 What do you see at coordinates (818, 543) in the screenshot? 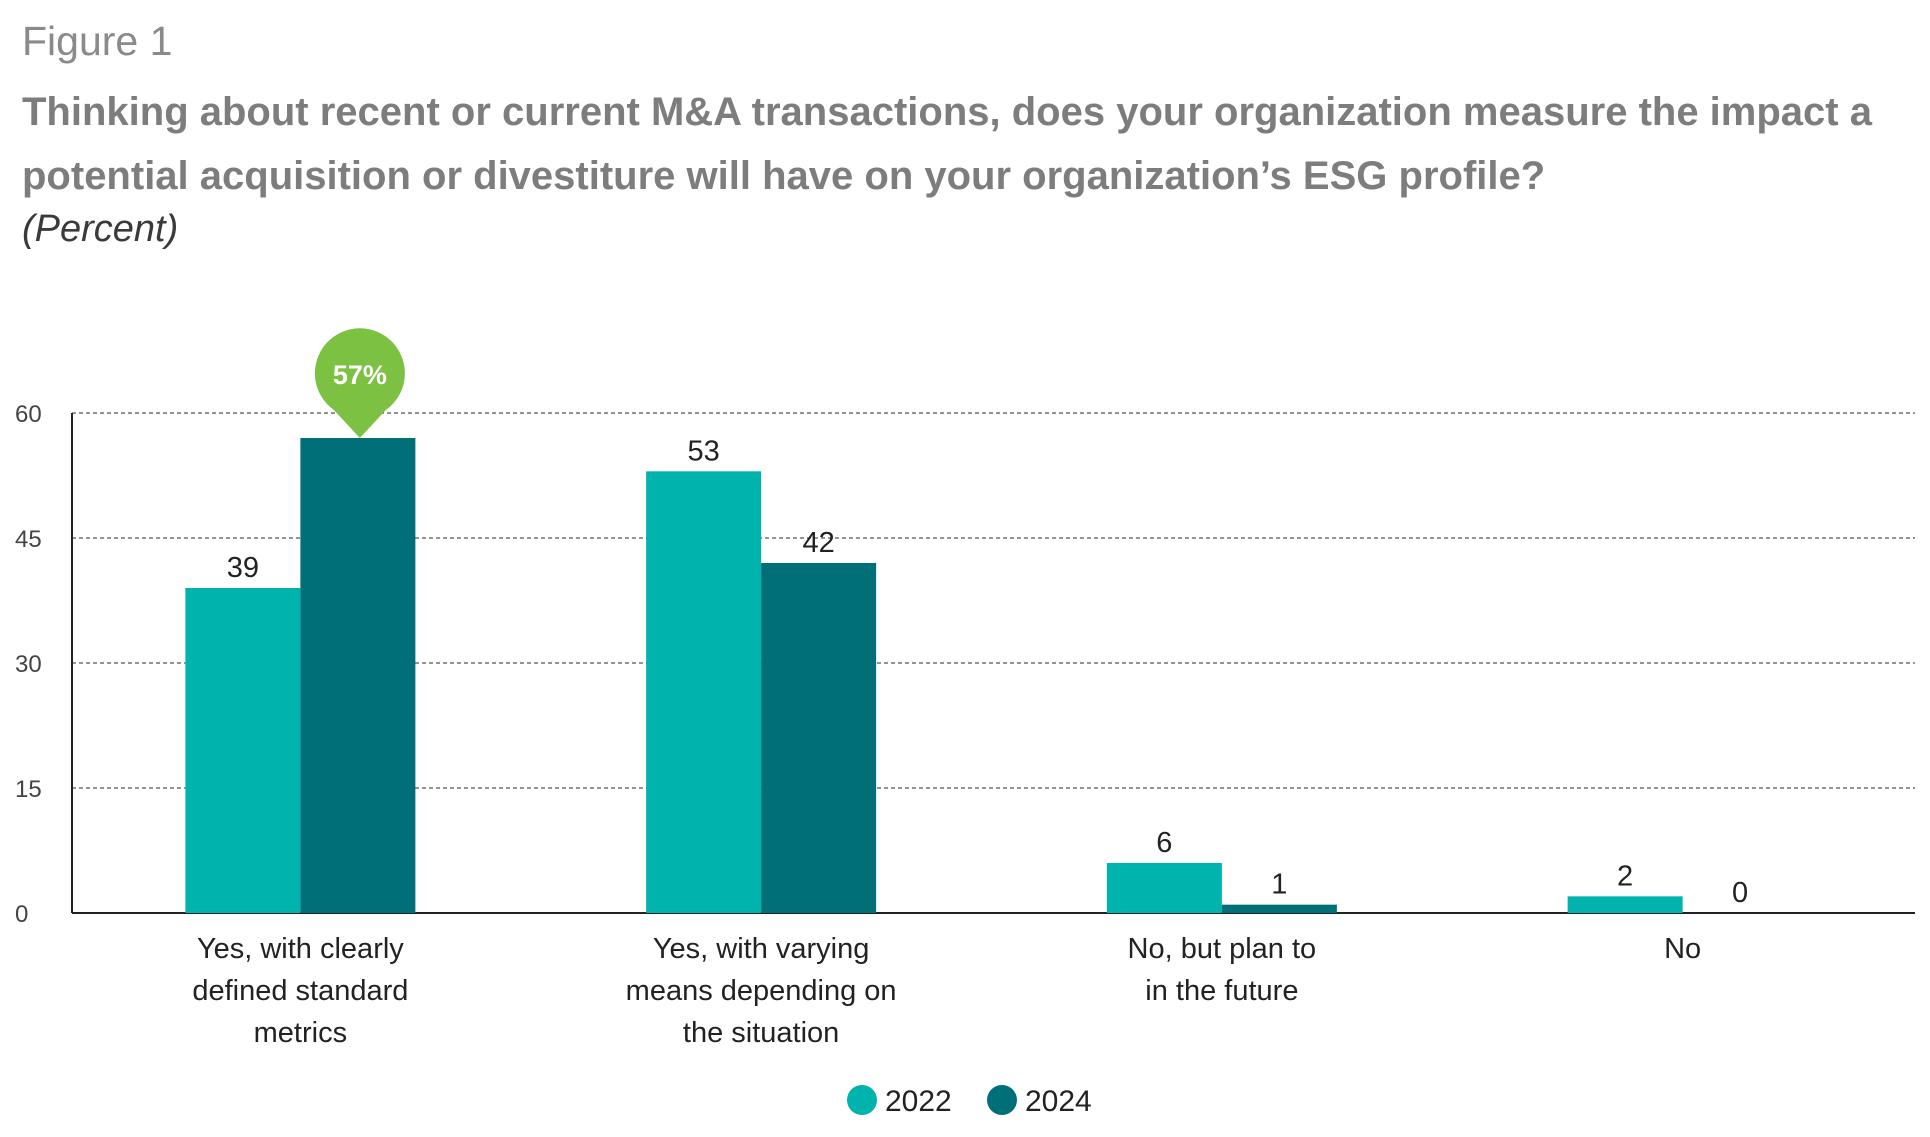
I see `value-label-2024-cat1: 42` at bounding box center [818, 543].